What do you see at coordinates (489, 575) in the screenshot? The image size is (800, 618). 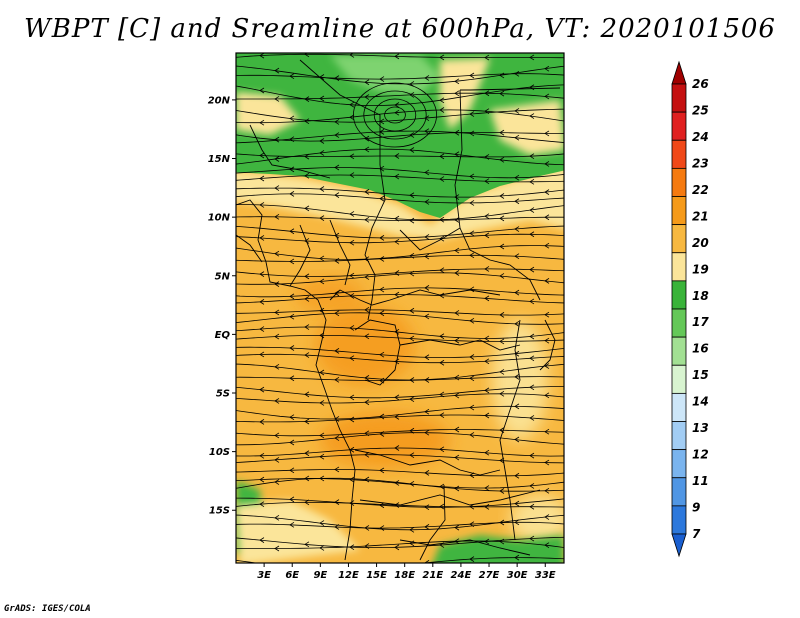 I see `x-tick-label: 27E` at bounding box center [489, 575].